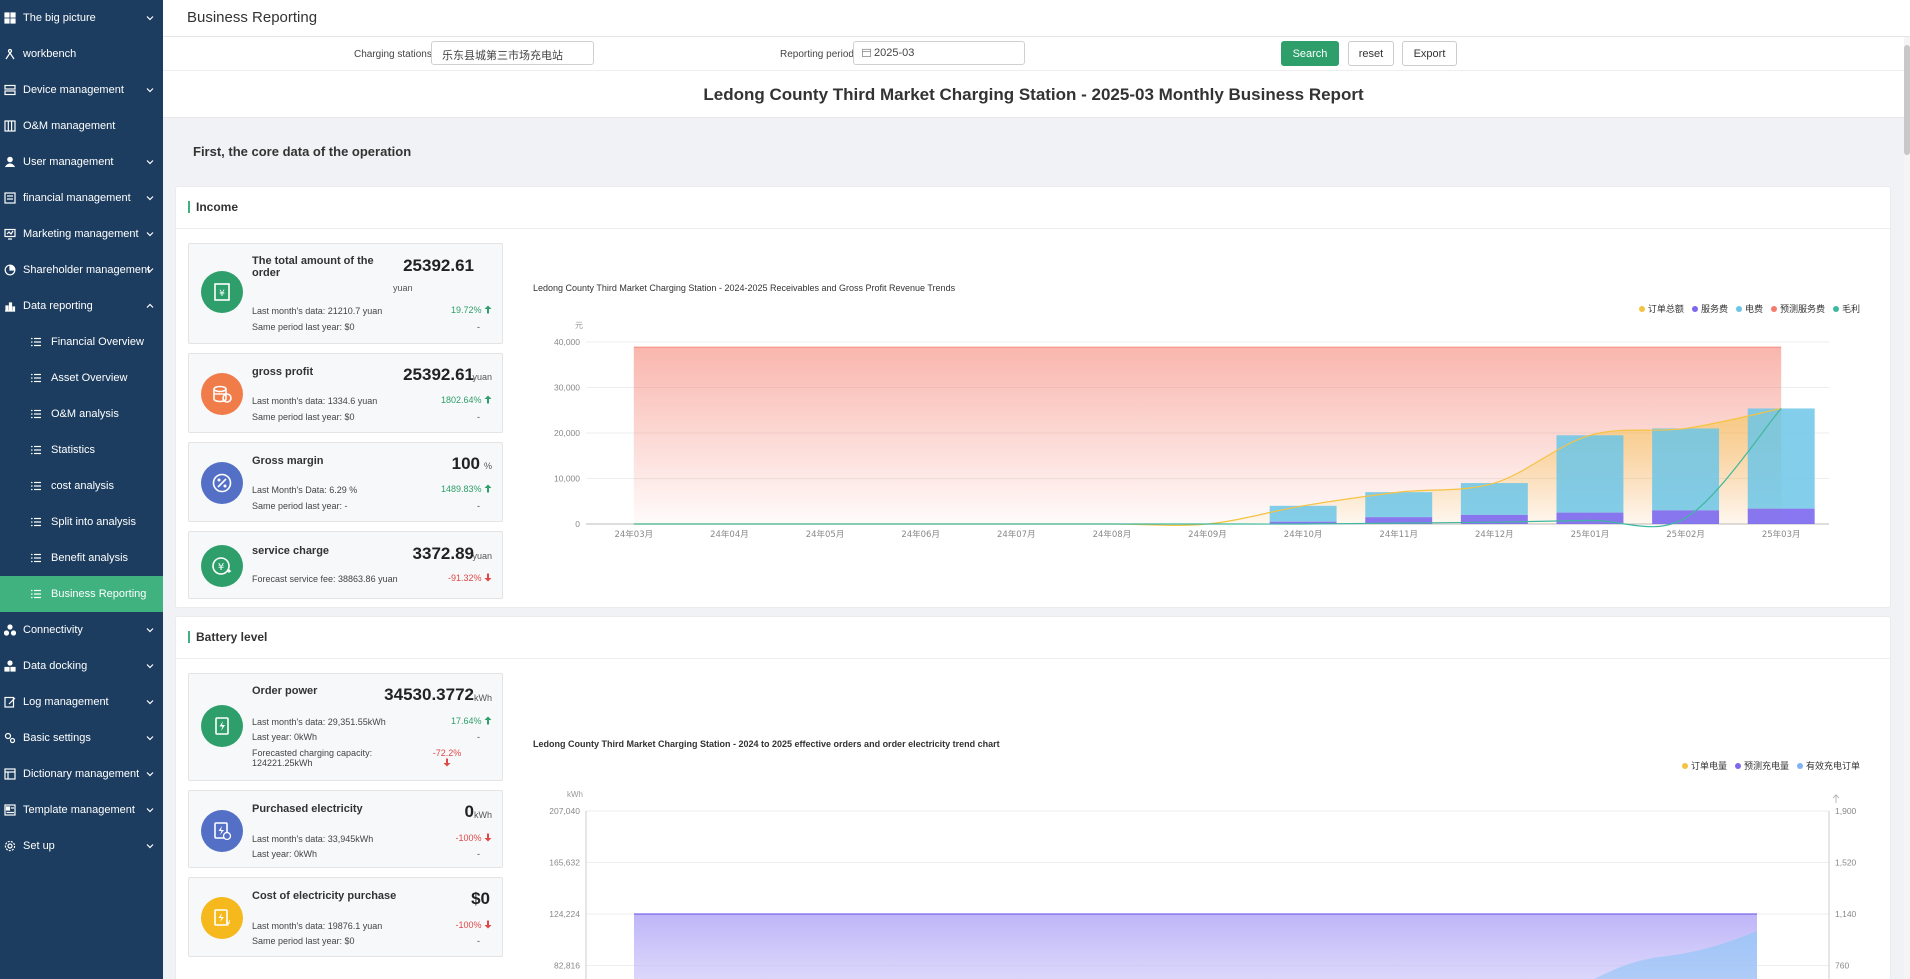  I want to click on x-tick-label: 25年03月, so click(1781, 534).